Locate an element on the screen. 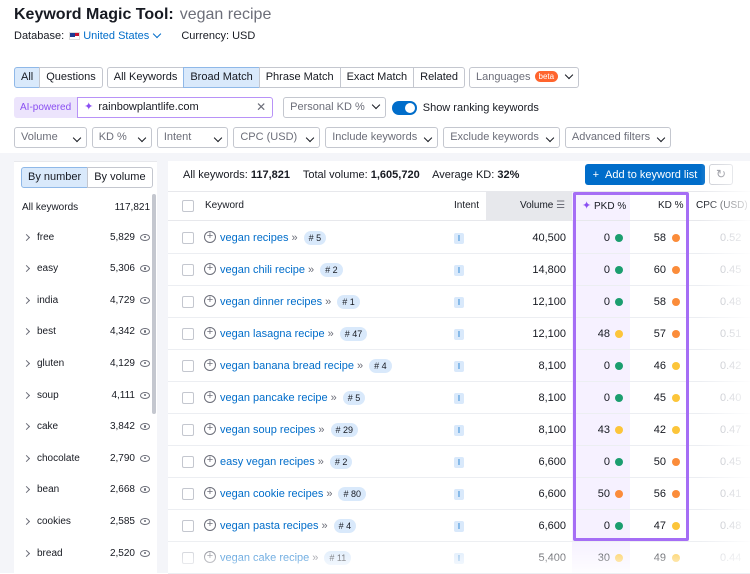  keyword-link: vegan pancake recipe is located at coordinates (274, 398).